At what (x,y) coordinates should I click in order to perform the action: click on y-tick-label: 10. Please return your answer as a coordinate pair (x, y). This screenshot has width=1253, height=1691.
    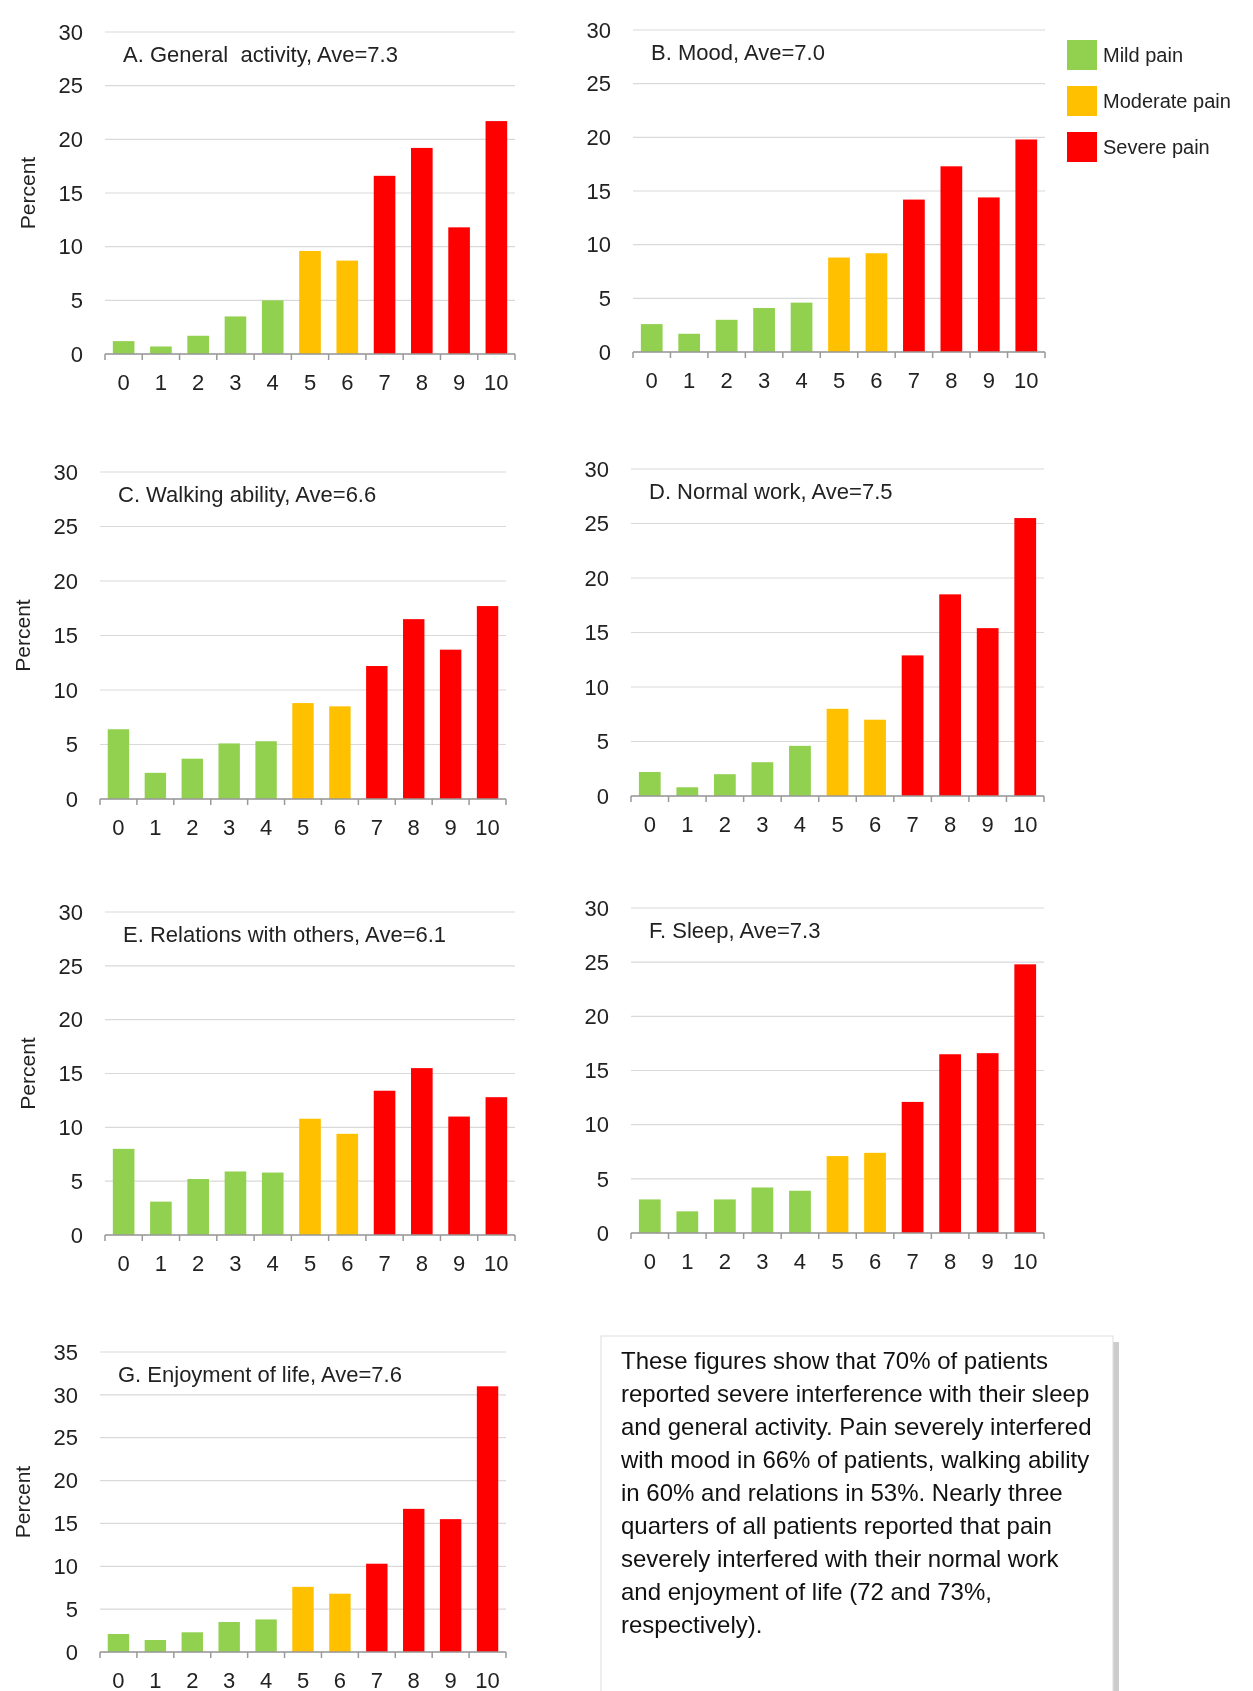
    Looking at the image, I should click on (598, 245).